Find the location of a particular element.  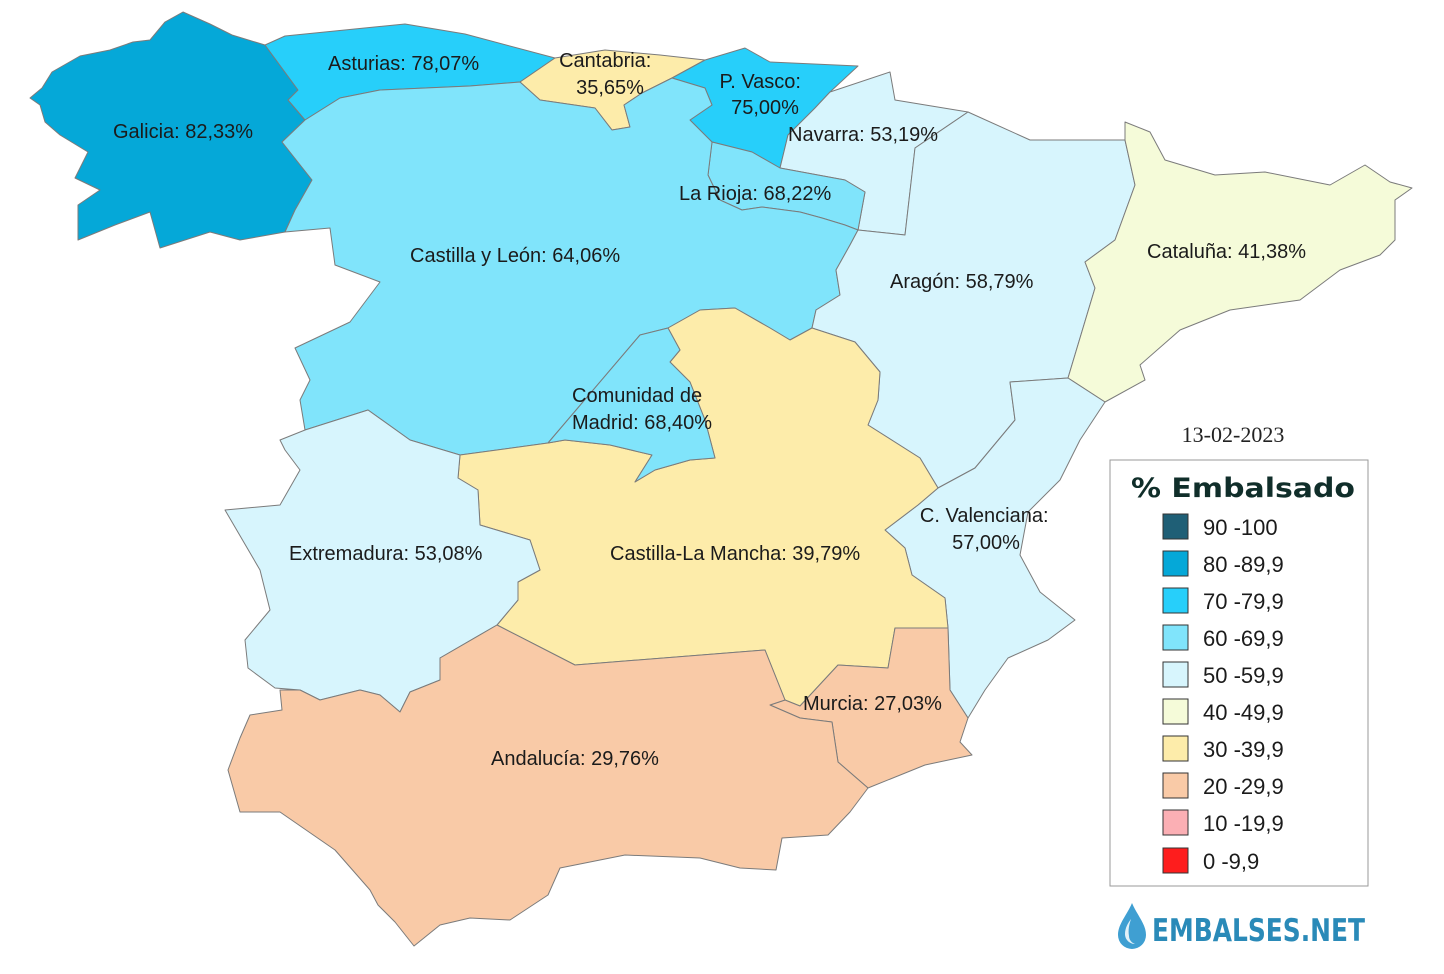

label-valenciana-line-1: C. Valenciana: is located at coordinates (984, 516).